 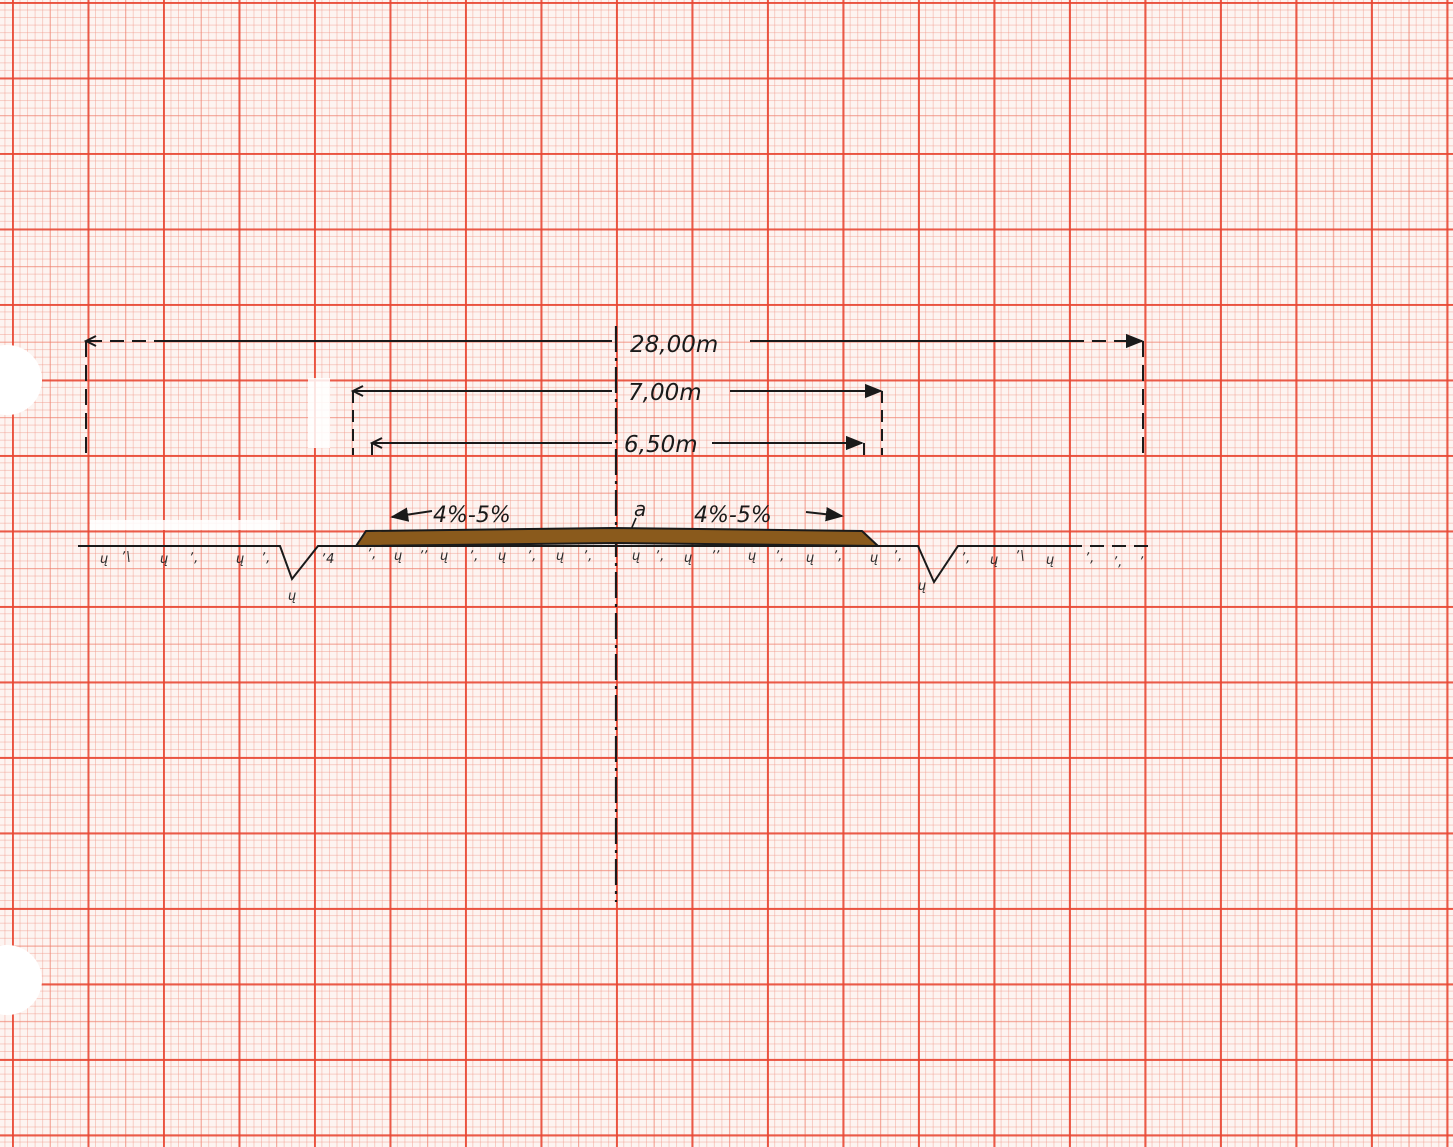 What do you see at coordinates (674, 345) in the screenshot?
I see `total-width-label: 28,00m` at bounding box center [674, 345].